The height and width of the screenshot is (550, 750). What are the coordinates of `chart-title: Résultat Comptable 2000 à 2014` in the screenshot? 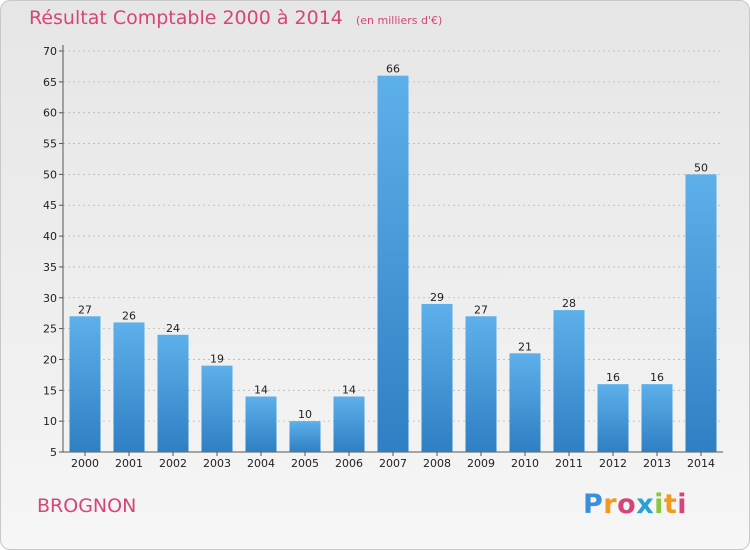 It's located at (186, 18).